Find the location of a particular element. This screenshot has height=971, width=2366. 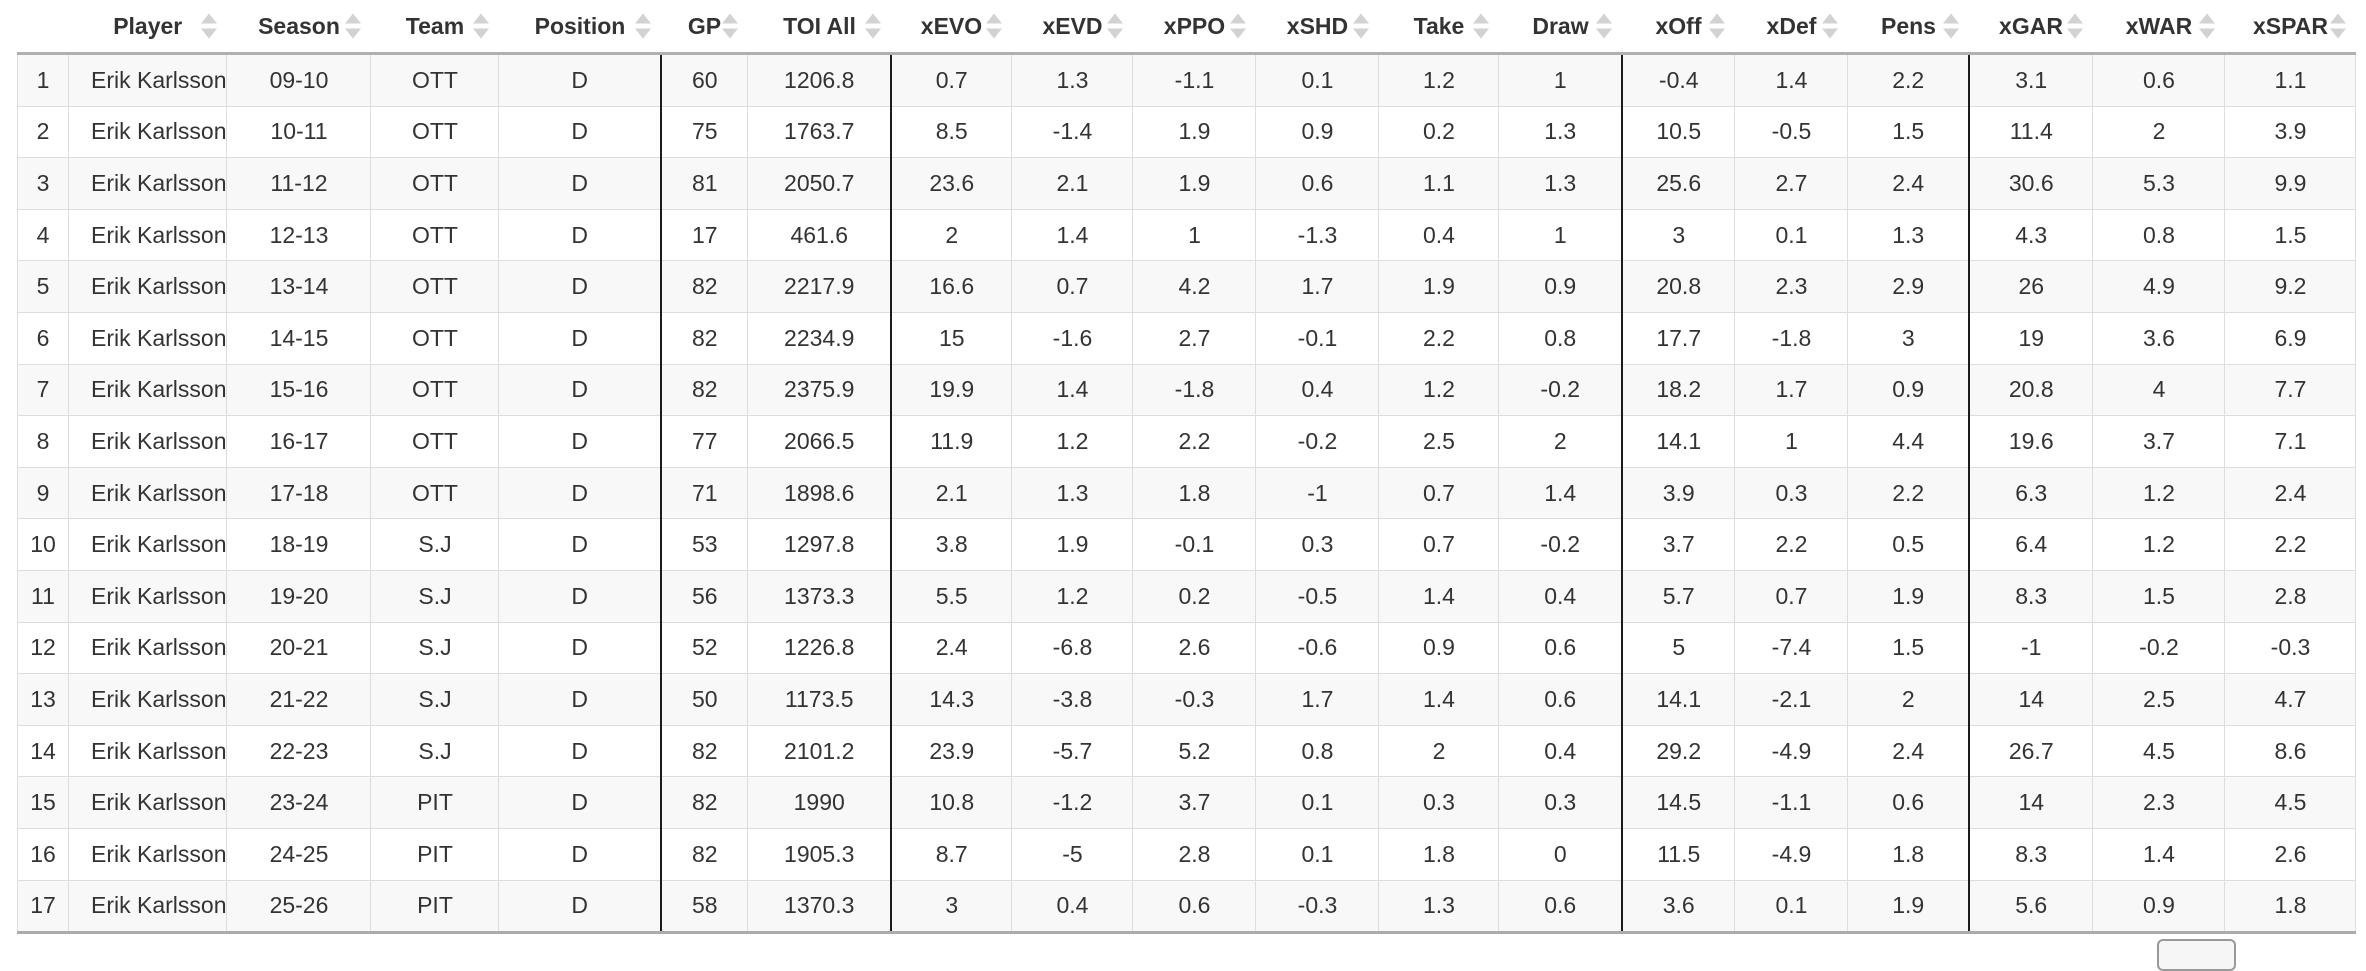

cell-xspar: 9.2 is located at coordinates (2290, 286).